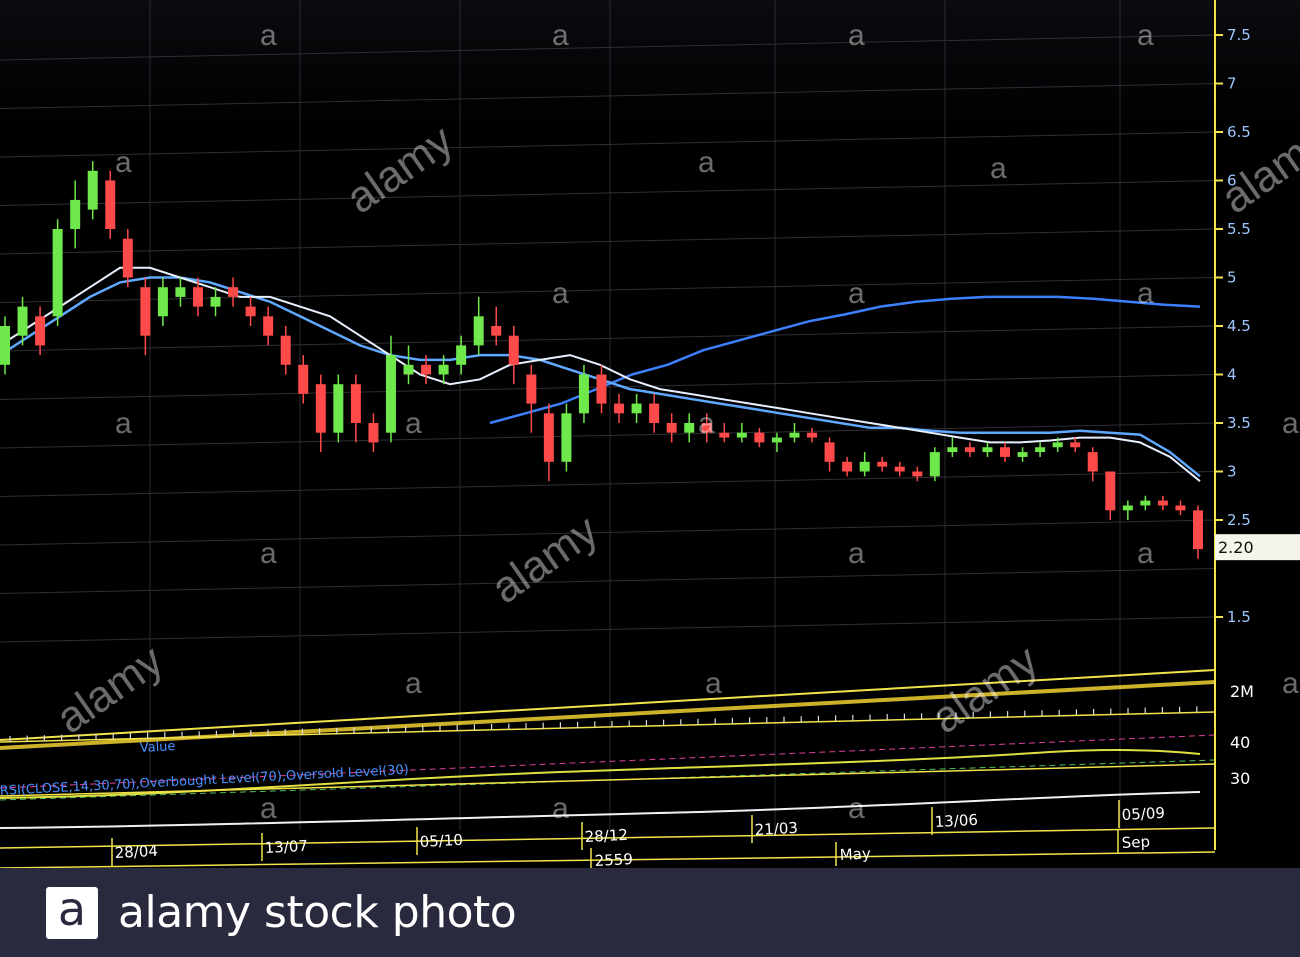 This screenshot has height=957, width=1300. Describe the element at coordinates (1232, 472) in the screenshot. I see `price-tick-label: 3` at that location.